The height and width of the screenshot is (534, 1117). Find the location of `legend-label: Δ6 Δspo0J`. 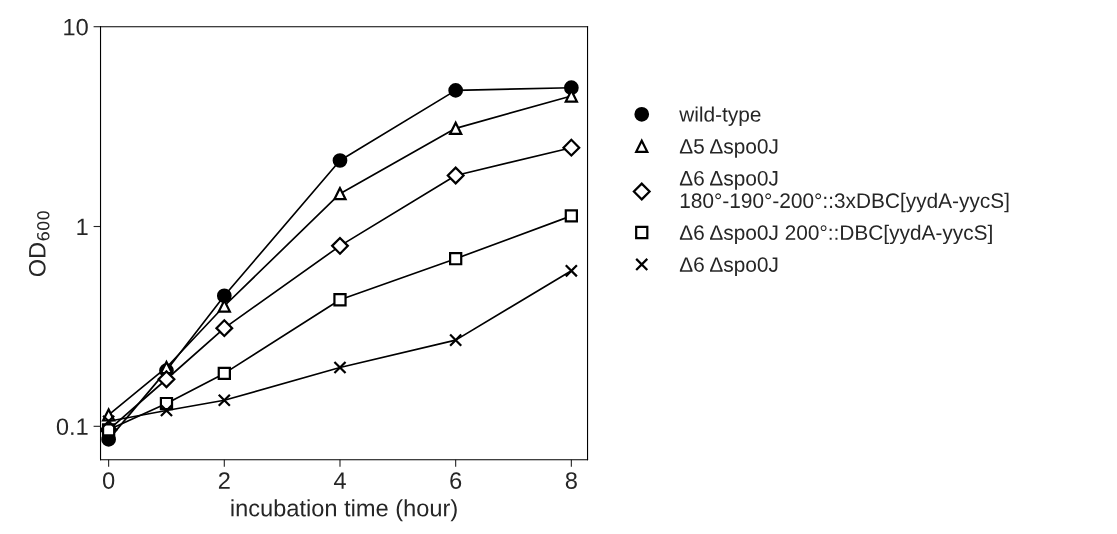

legend-label: Δ6 Δspo0J is located at coordinates (728, 267).